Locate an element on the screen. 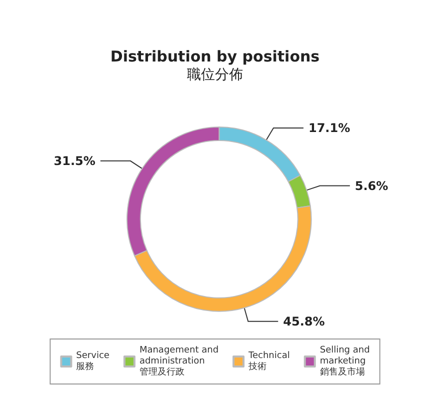 The height and width of the screenshot is (400, 430). legend-label: Management and administration 管理及行政 is located at coordinates (179, 362).